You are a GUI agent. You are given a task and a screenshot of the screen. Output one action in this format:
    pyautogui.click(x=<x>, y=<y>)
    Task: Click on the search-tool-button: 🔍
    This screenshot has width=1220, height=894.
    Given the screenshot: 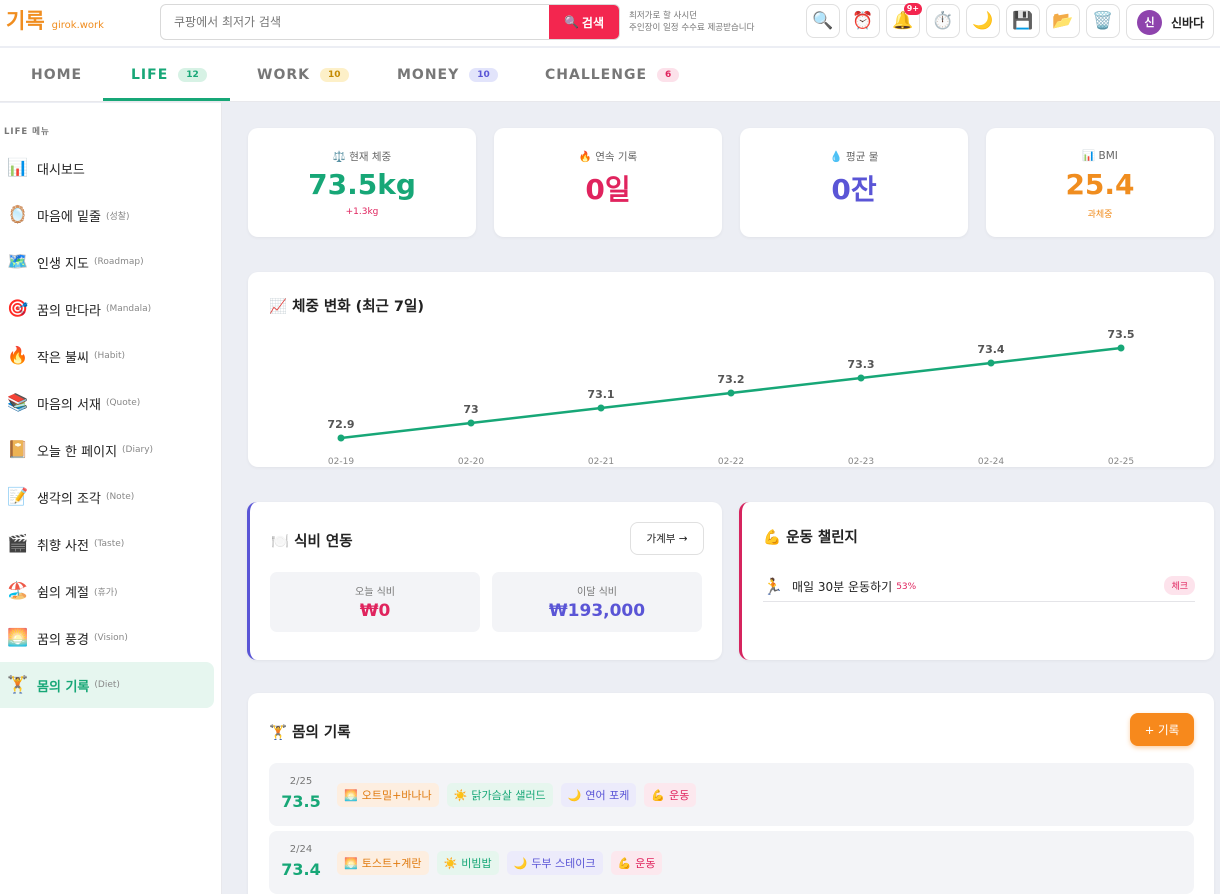 What is the action you would take?
    pyautogui.click(x=823, y=21)
    